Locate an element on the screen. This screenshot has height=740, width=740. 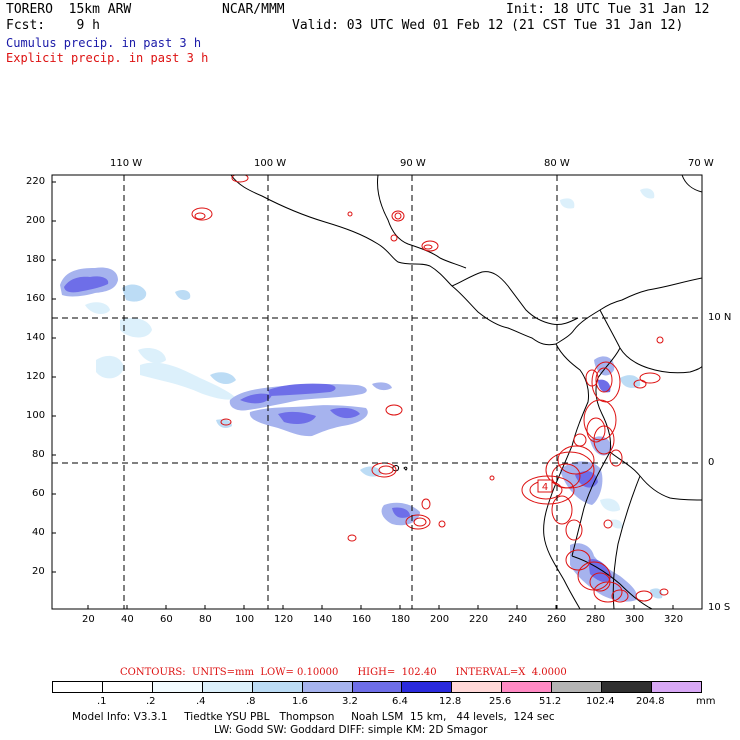
x-tick-label: 100 is located at coordinates (245, 619).